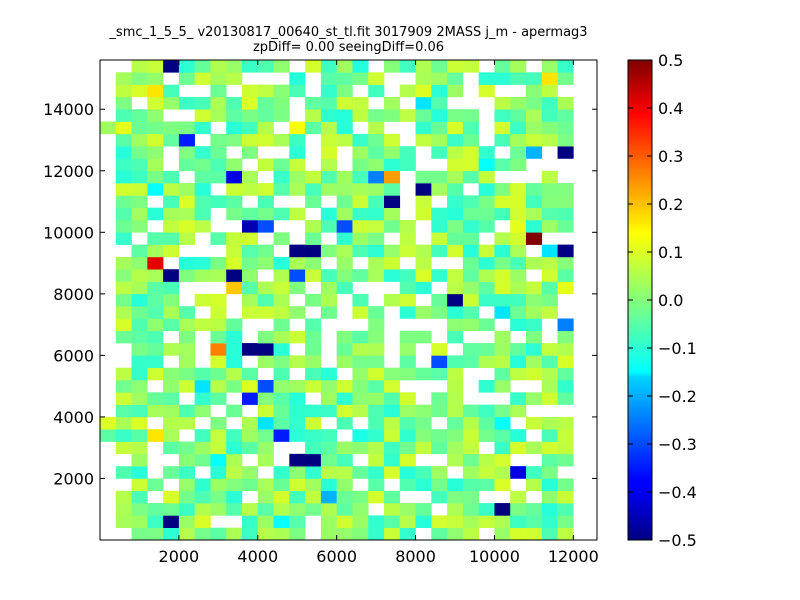 Image resolution: width=800 pixels, height=600 pixels. I want to click on y-tick-label: 4000, so click(73, 417).